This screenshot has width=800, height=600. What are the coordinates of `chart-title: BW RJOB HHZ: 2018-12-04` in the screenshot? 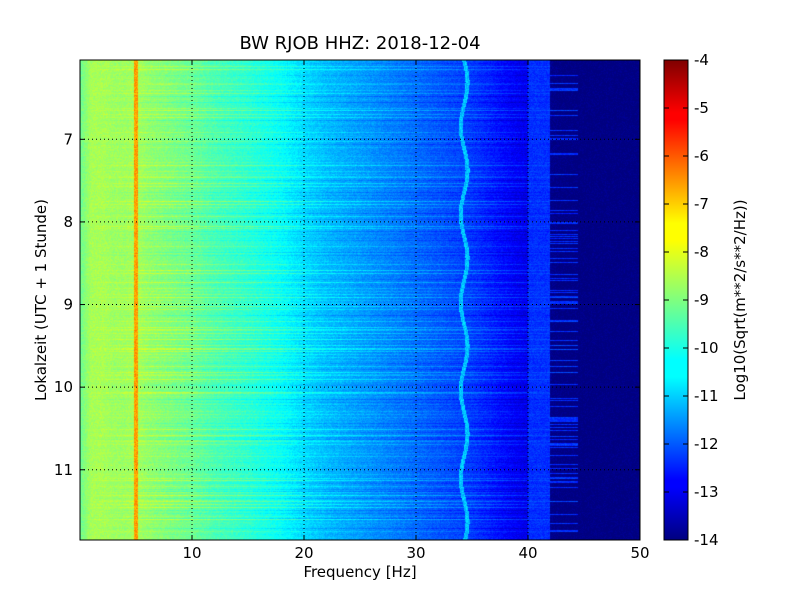 It's located at (359, 43).